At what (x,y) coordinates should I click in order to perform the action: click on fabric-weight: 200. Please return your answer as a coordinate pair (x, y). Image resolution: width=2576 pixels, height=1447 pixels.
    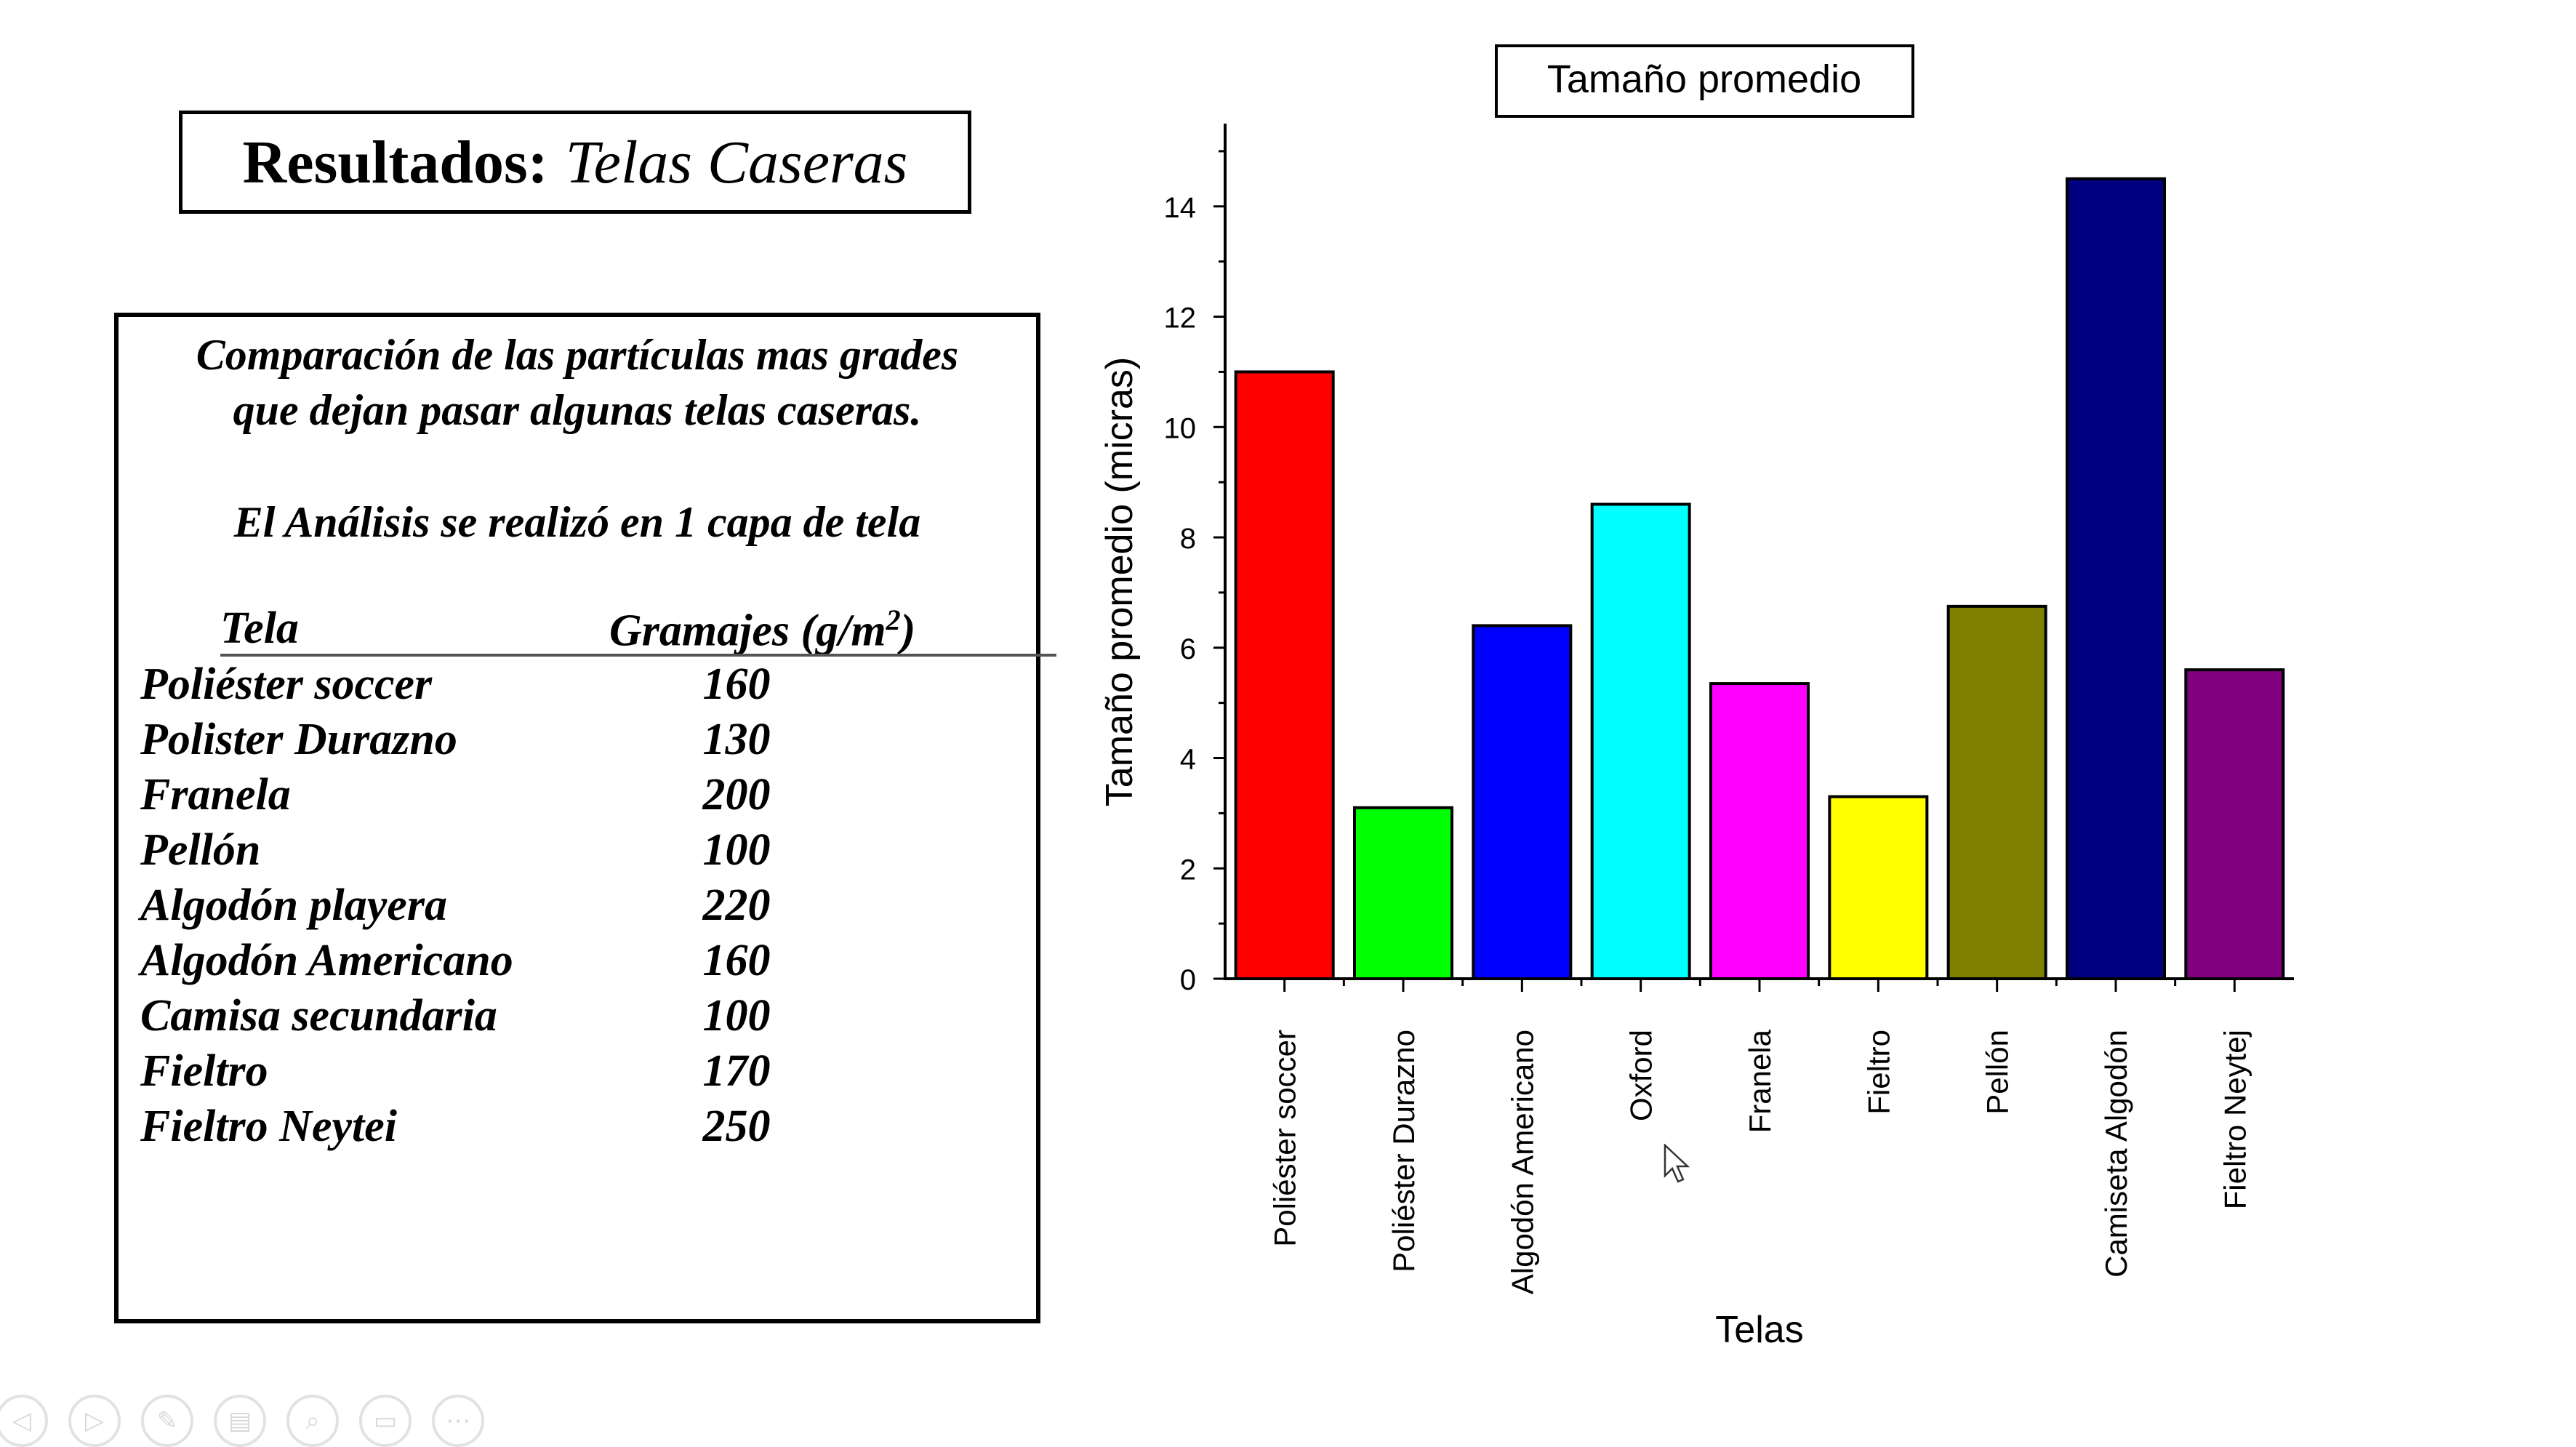
    Looking at the image, I should click on (736, 794).